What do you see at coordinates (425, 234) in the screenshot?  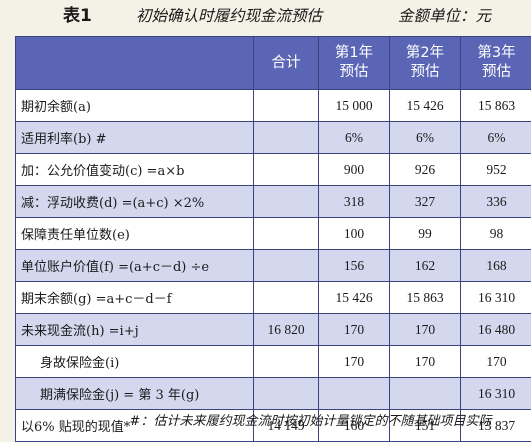 I see `cell-year2: 99` at bounding box center [425, 234].